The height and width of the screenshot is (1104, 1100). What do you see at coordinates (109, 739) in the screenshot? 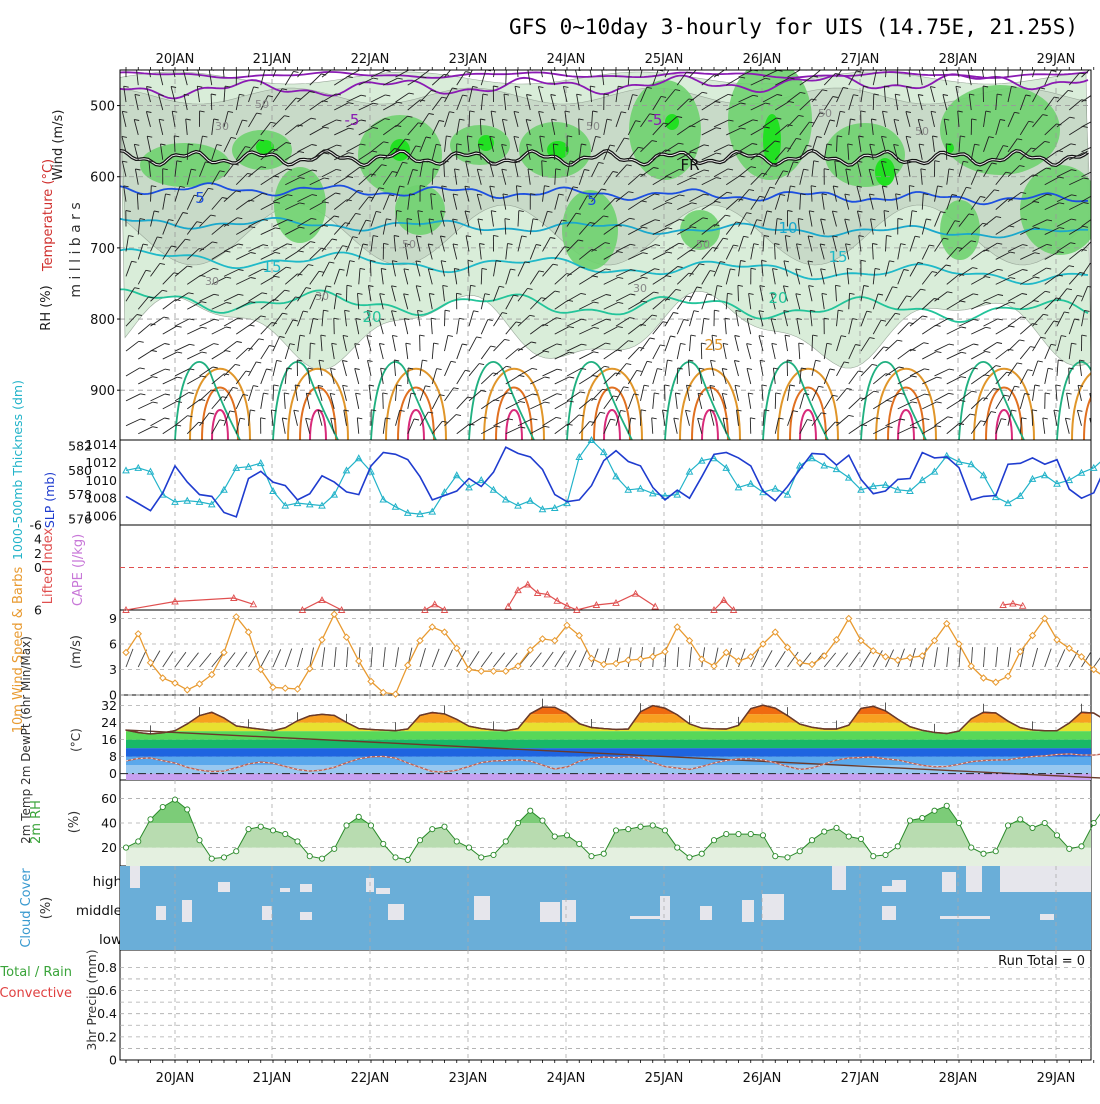
I see `temp-ytick-label: 16` at bounding box center [109, 739].